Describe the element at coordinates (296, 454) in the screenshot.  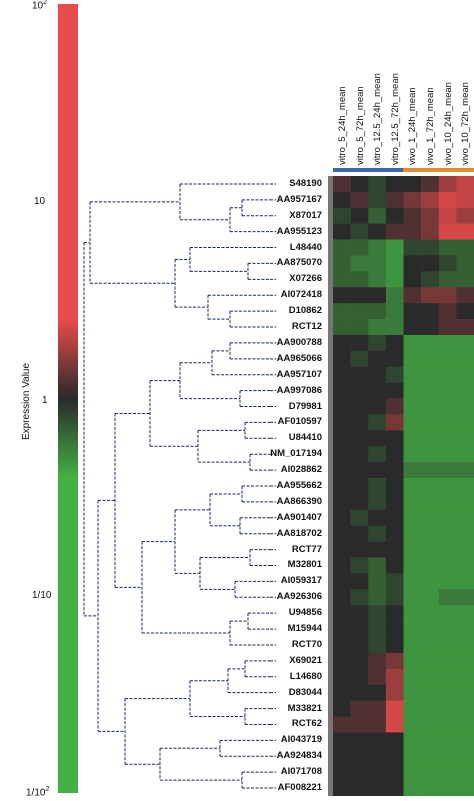
I see `gene-label: NM_017194` at that location.